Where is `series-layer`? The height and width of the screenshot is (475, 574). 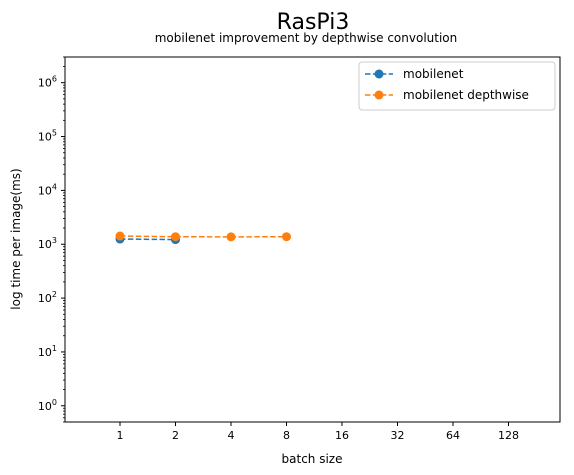 series-layer is located at coordinates (203, 238).